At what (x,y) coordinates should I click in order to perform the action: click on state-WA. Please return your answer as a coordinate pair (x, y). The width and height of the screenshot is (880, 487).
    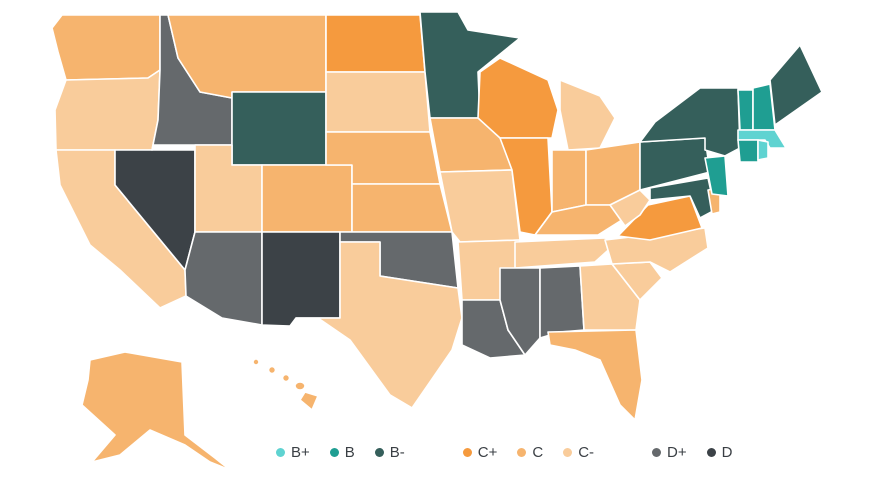
    Looking at the image, I should click on (106, 47).